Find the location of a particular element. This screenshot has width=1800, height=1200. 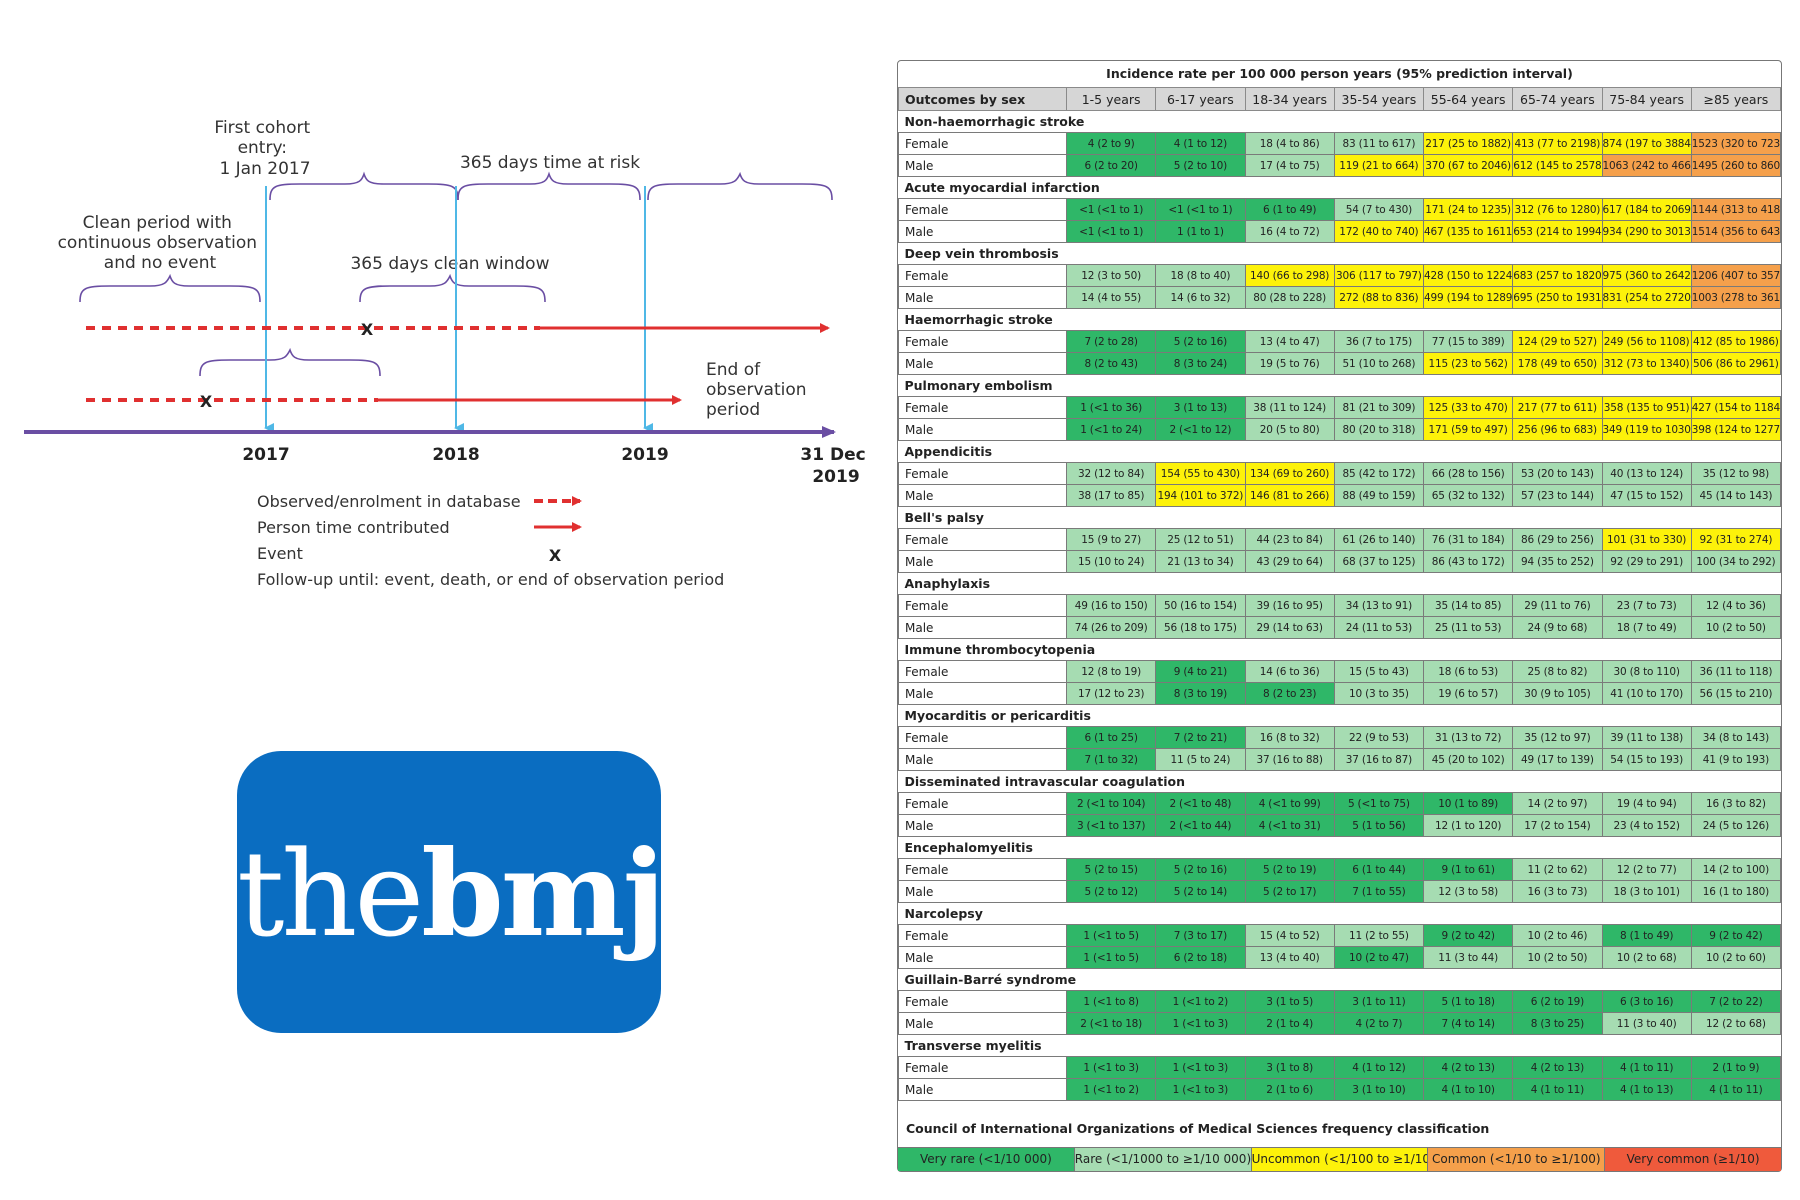

incidence-cell: 45 (20 to 102) is located at coordinates (1468, 759).